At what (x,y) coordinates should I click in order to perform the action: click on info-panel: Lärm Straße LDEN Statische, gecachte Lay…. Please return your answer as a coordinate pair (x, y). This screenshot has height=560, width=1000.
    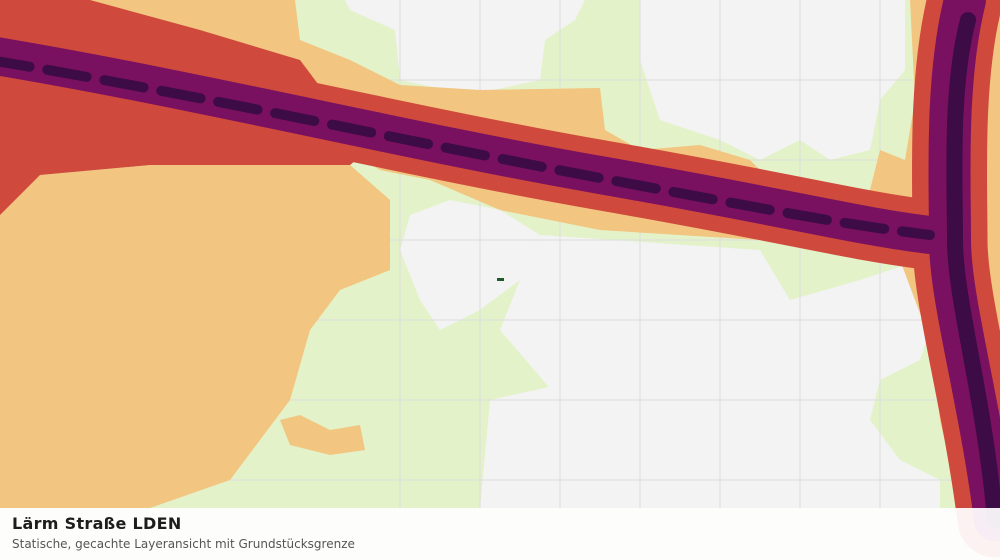
    Looking at the image, I should click on (500, 534).